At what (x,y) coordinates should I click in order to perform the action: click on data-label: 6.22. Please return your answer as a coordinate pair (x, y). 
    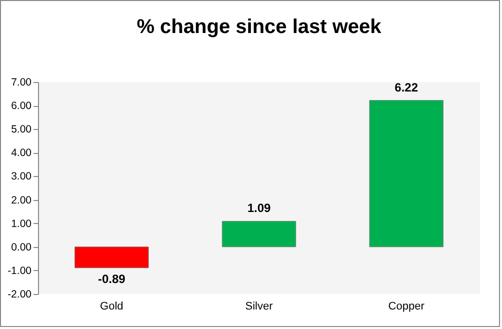
    Looking at the image, I should click on (406, 87).